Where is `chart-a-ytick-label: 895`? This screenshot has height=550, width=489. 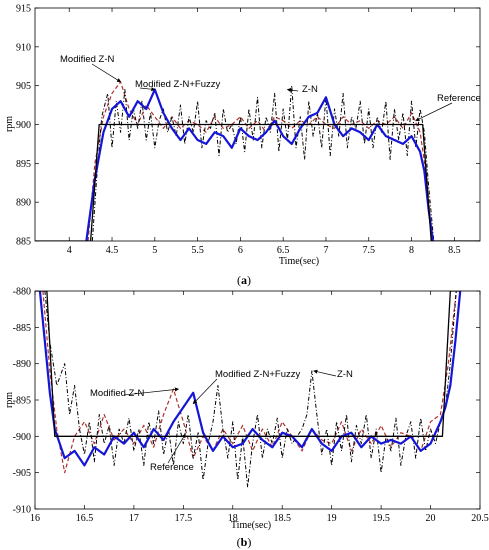 chart-a-ytick-label: 895 is located at coordinates (23, 164).